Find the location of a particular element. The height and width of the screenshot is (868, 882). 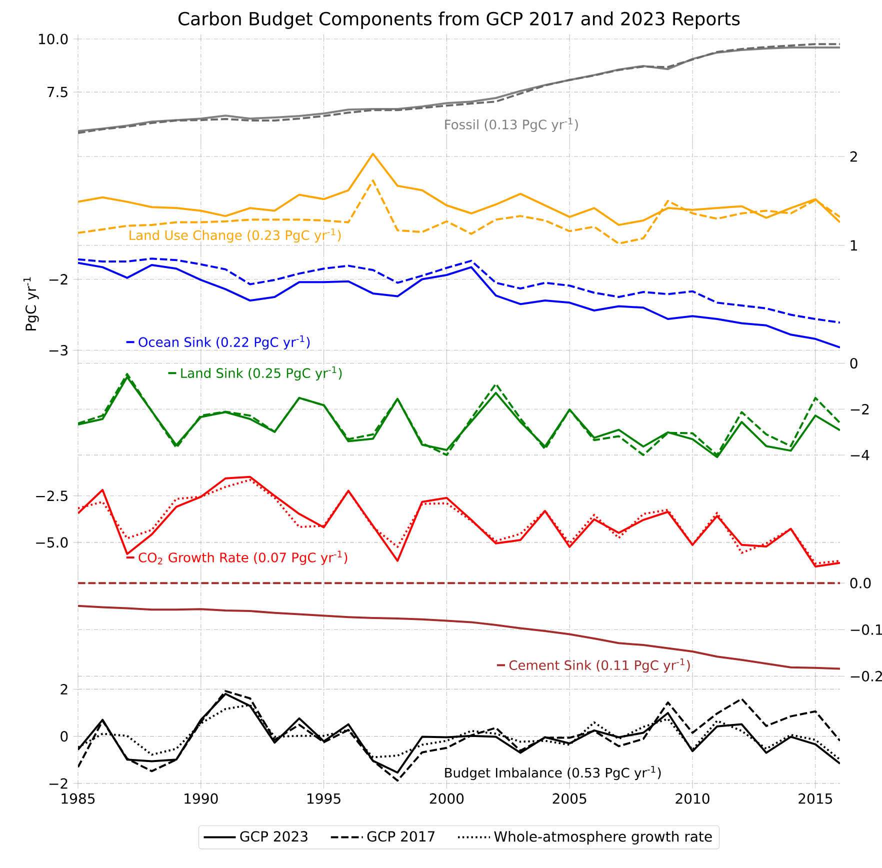

y2-tick-label: −0.2 is located at coordinates (866, 676).